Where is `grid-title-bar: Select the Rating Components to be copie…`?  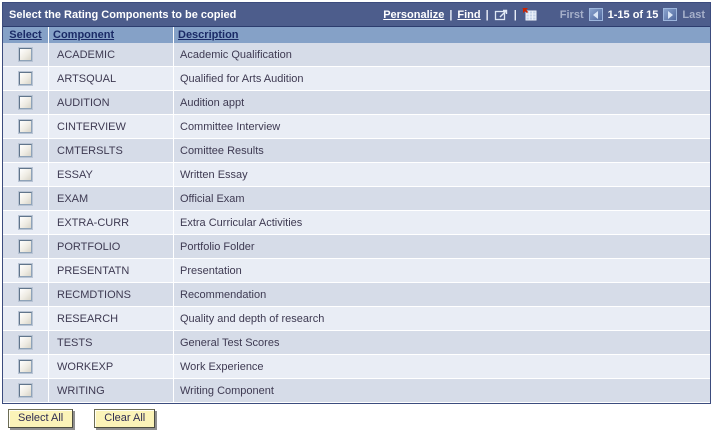
grid-title-bar: Select the Rating Components to be copie… is located at coordinates (356, 14).